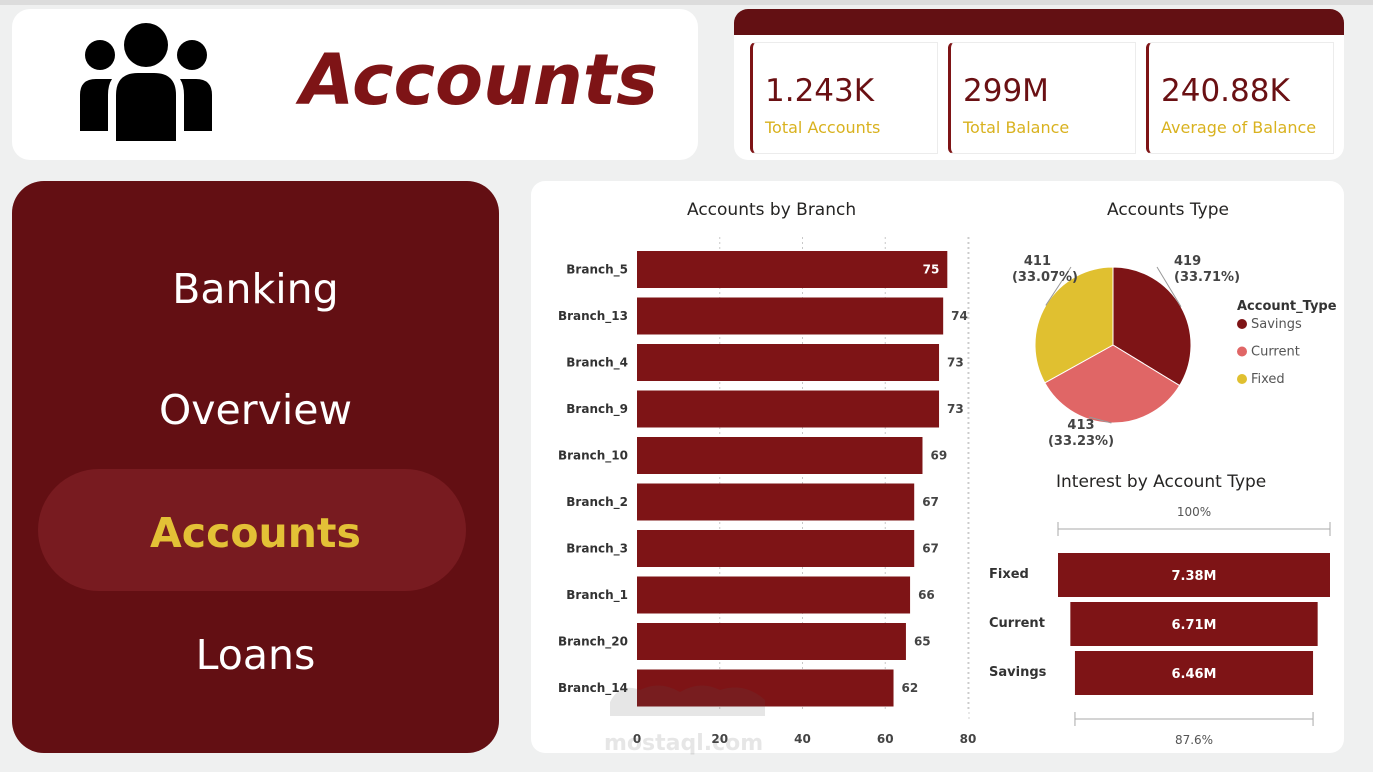  I want to click on pie-value-label: 413, so click(1080, 425).